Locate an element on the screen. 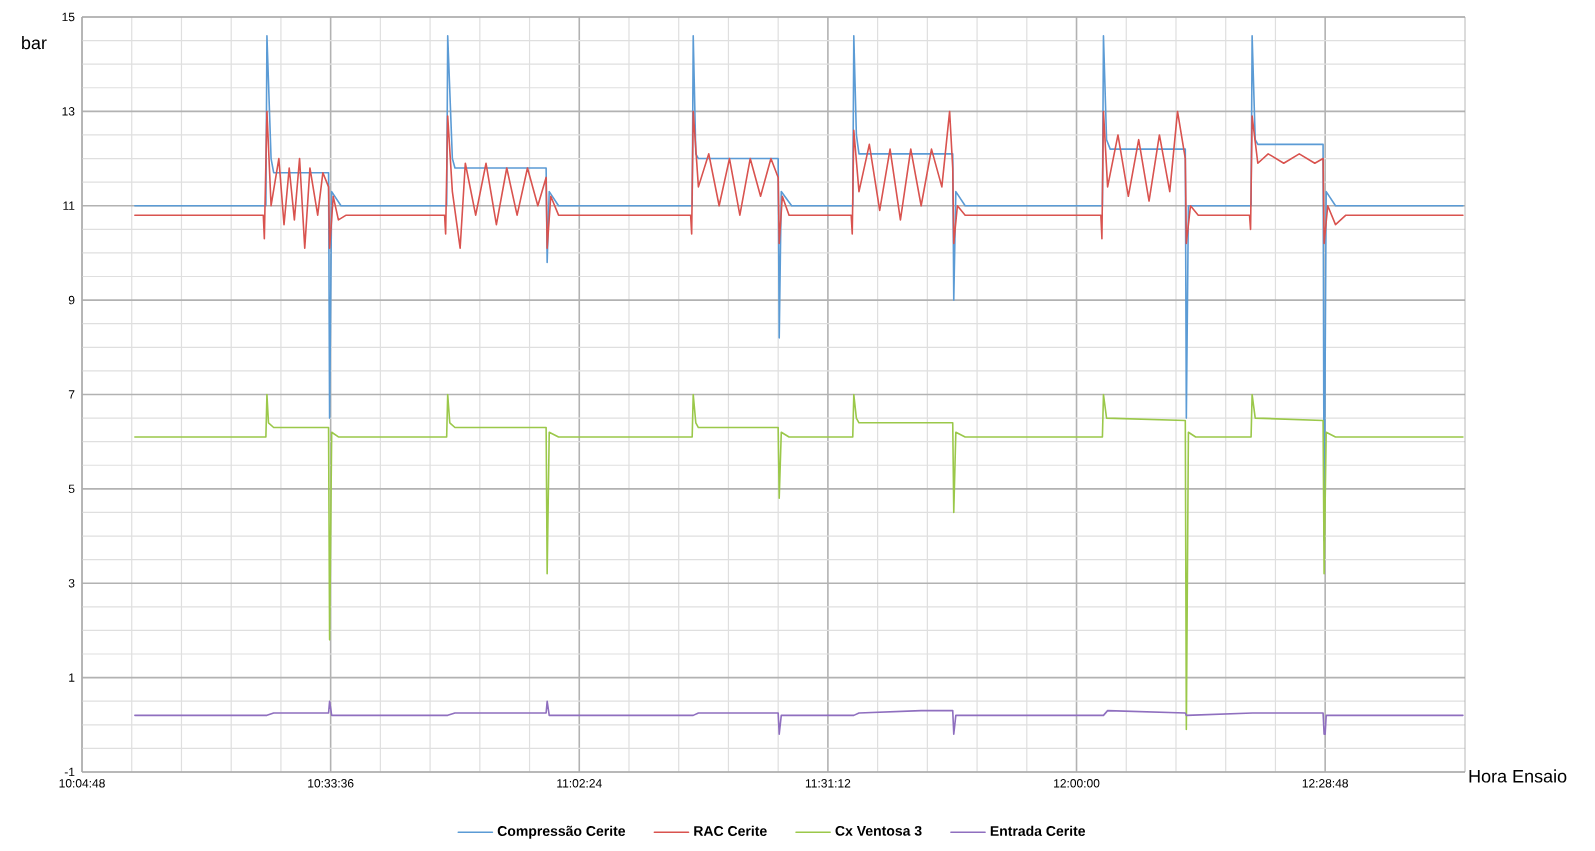  x-tick-label: 10:33:36 is located at coordinates (331, 783).